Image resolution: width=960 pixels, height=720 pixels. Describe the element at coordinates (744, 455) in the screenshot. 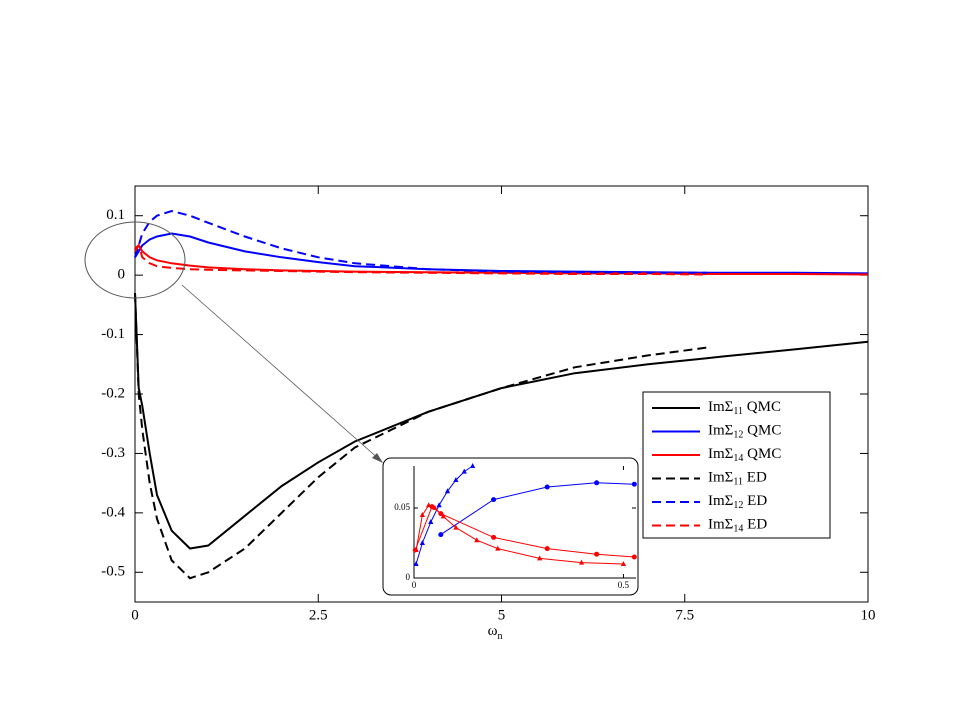

I see `legend-label: ImΣ14 QMC` at that location.